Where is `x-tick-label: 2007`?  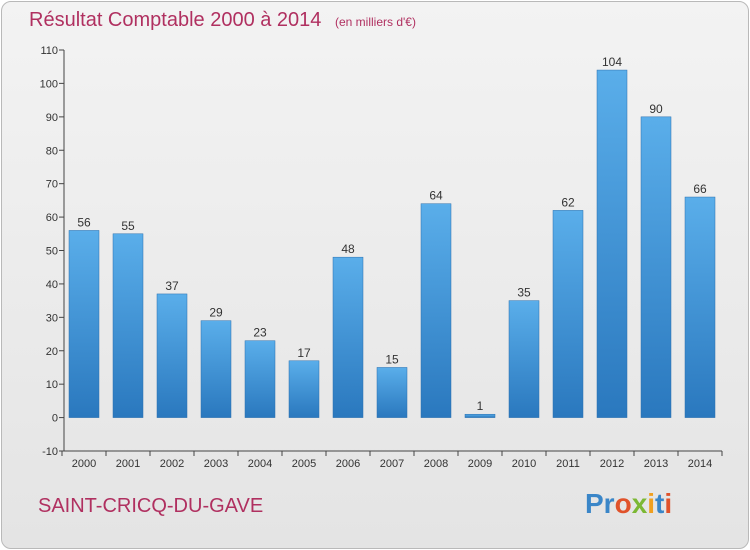 x-tick-label: 2007 is located at coordinates (392, 464).